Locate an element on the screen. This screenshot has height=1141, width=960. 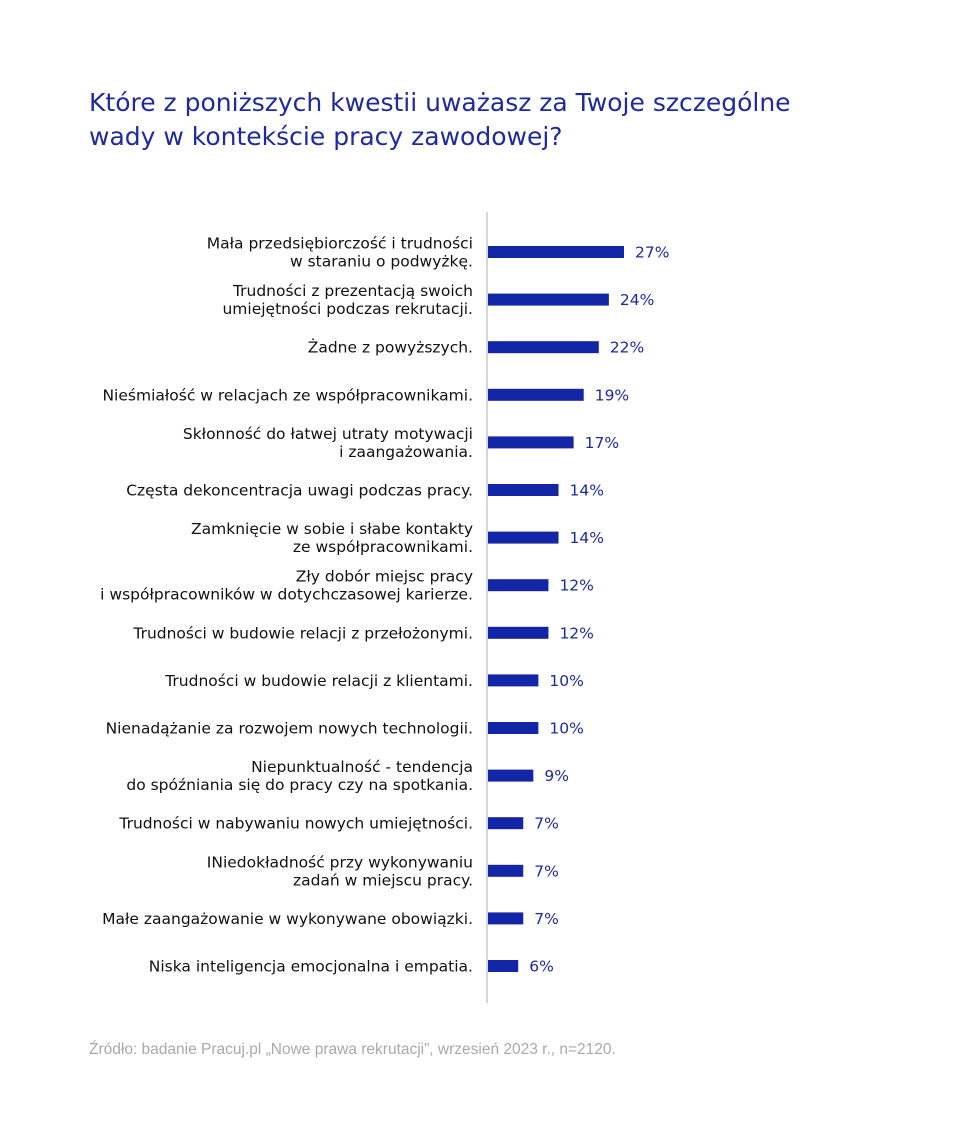
category-label-1-line-1: Mała przedsiębiorczość i trudności is located at coordinates (340, 244).